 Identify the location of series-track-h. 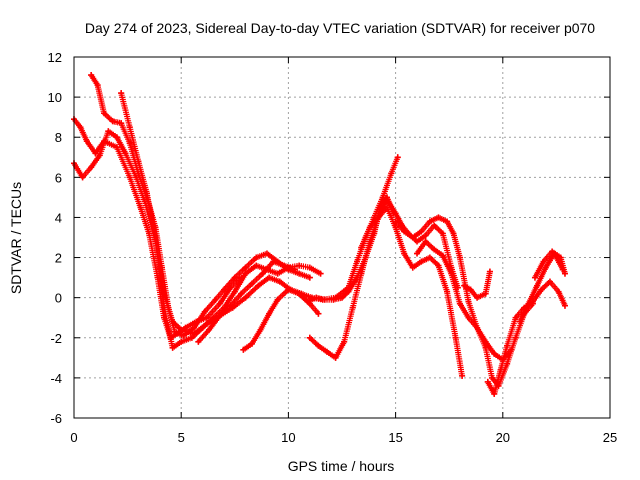
(383, 278).